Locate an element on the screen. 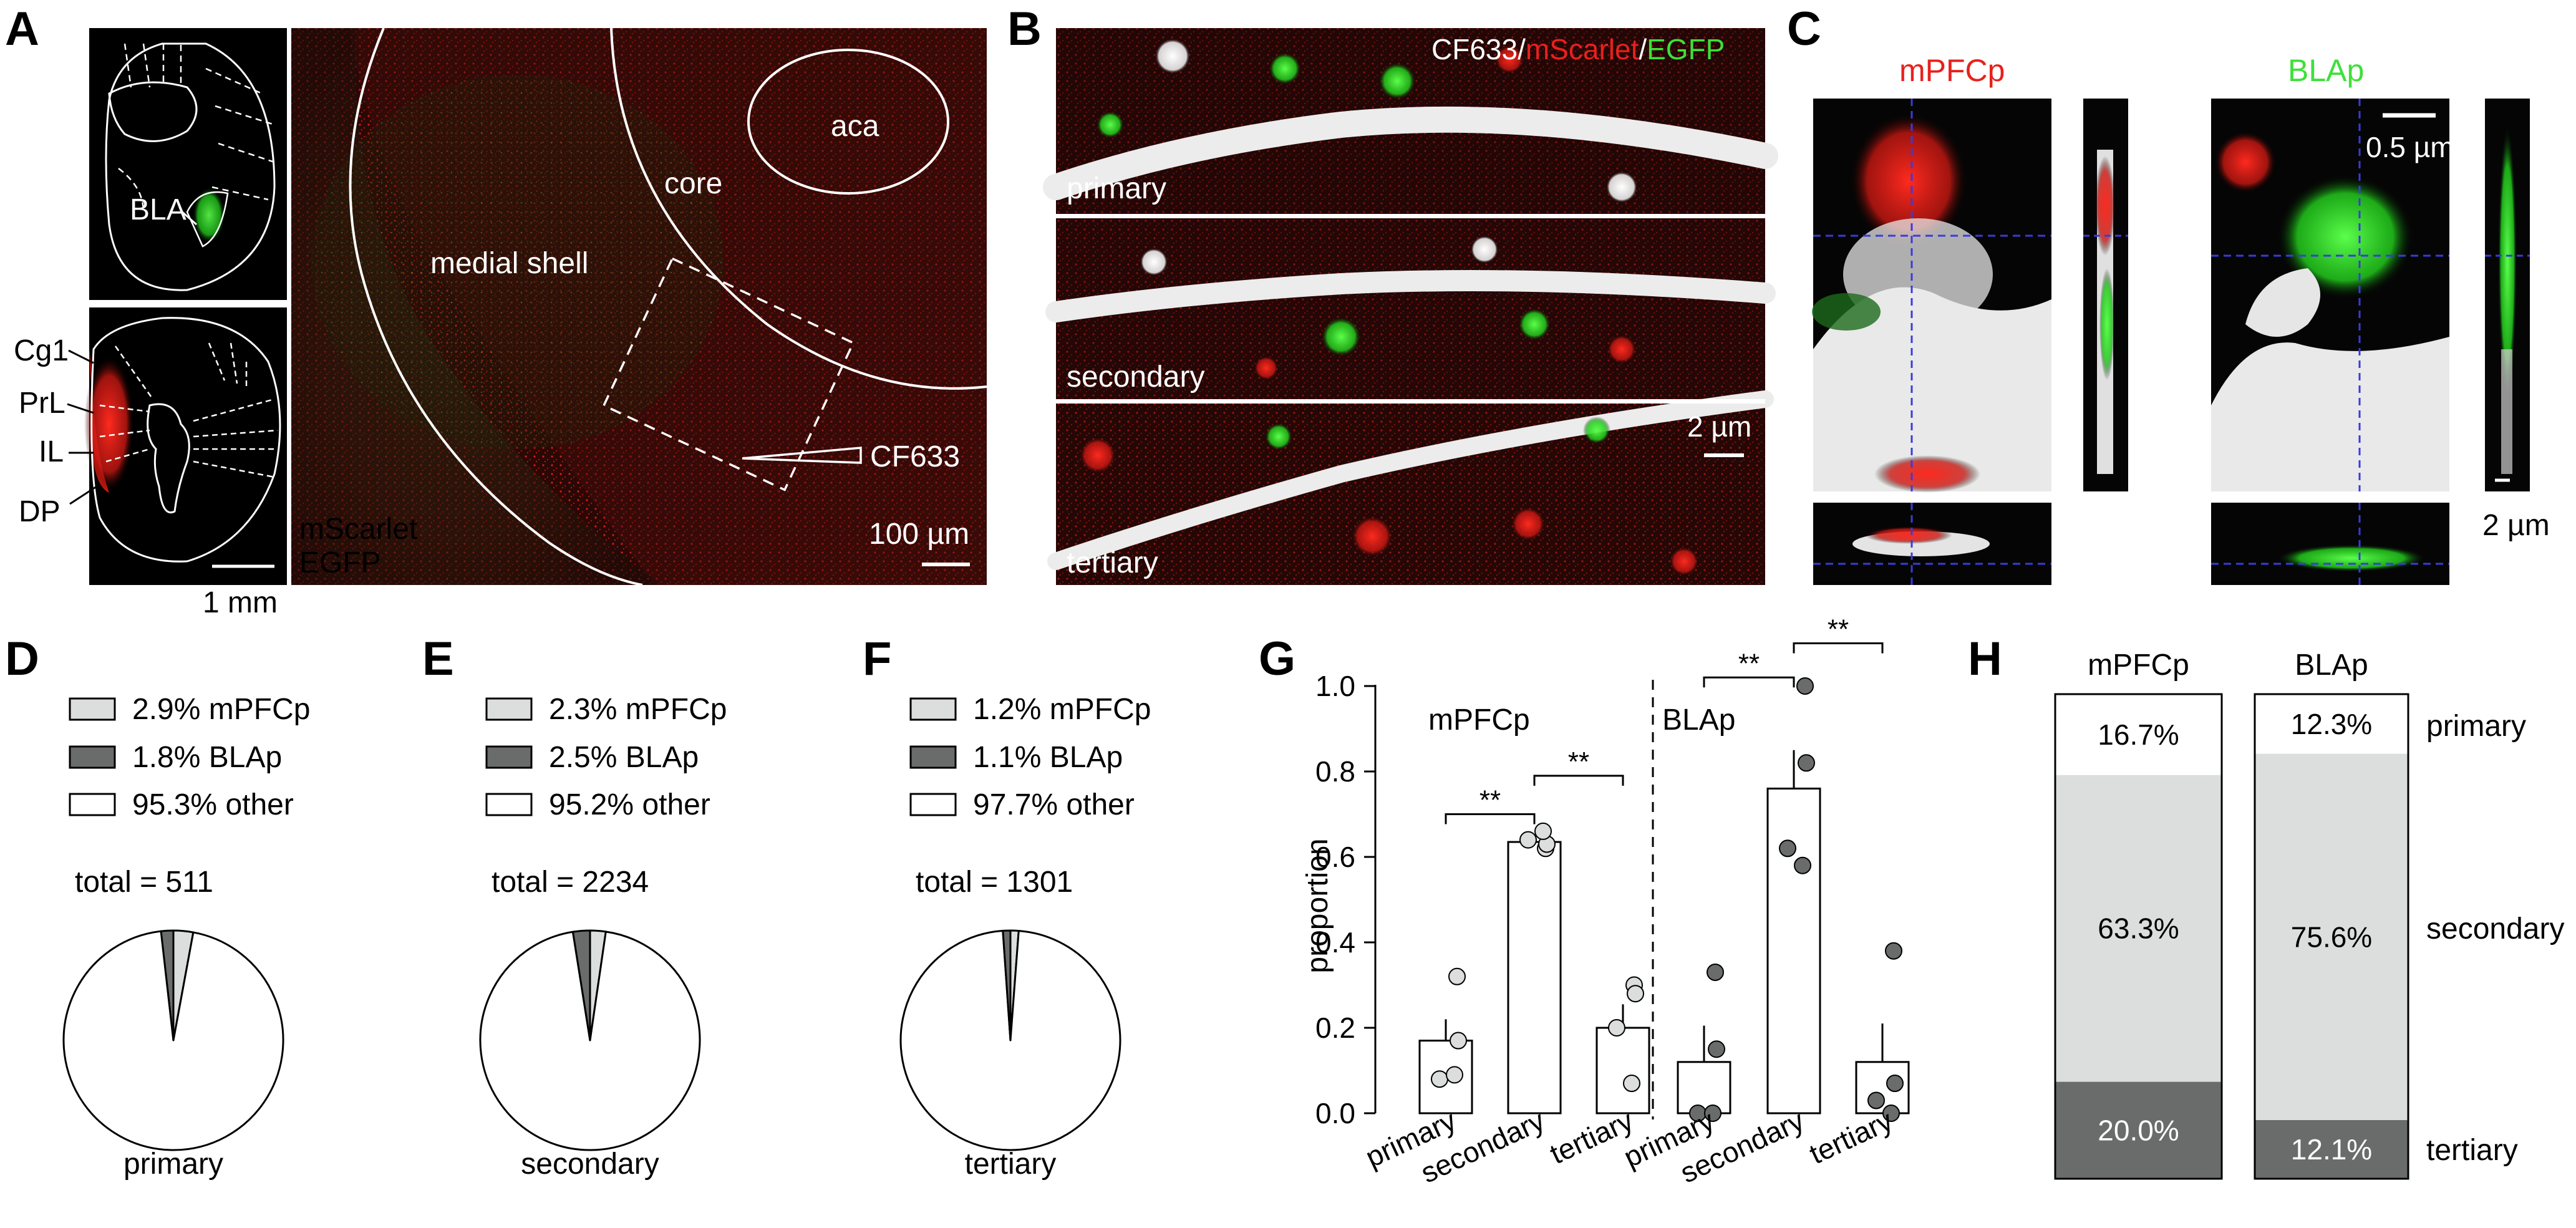 The image size is (2576, 1228). region-label-cf633: CF633 is located at coordinates (915, 456).